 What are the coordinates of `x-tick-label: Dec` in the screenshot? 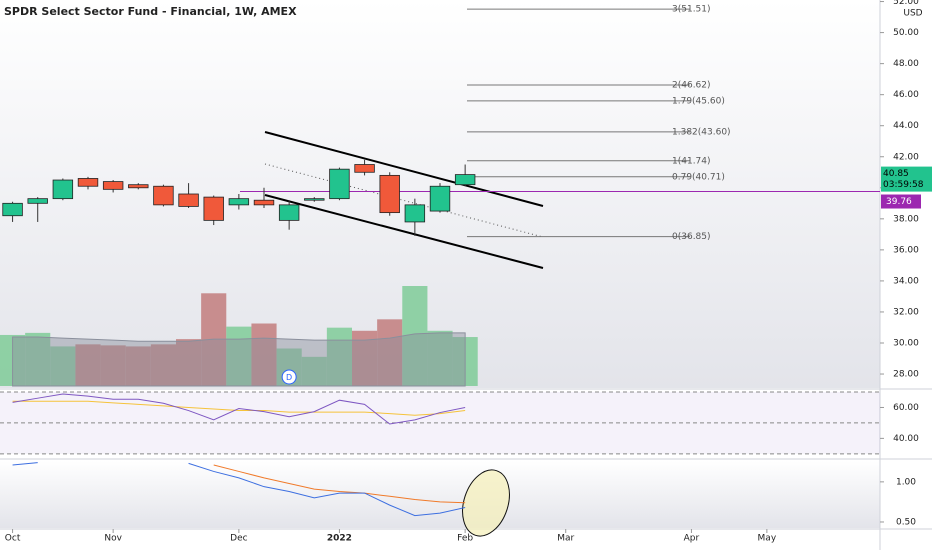 It's located at (238, 539).